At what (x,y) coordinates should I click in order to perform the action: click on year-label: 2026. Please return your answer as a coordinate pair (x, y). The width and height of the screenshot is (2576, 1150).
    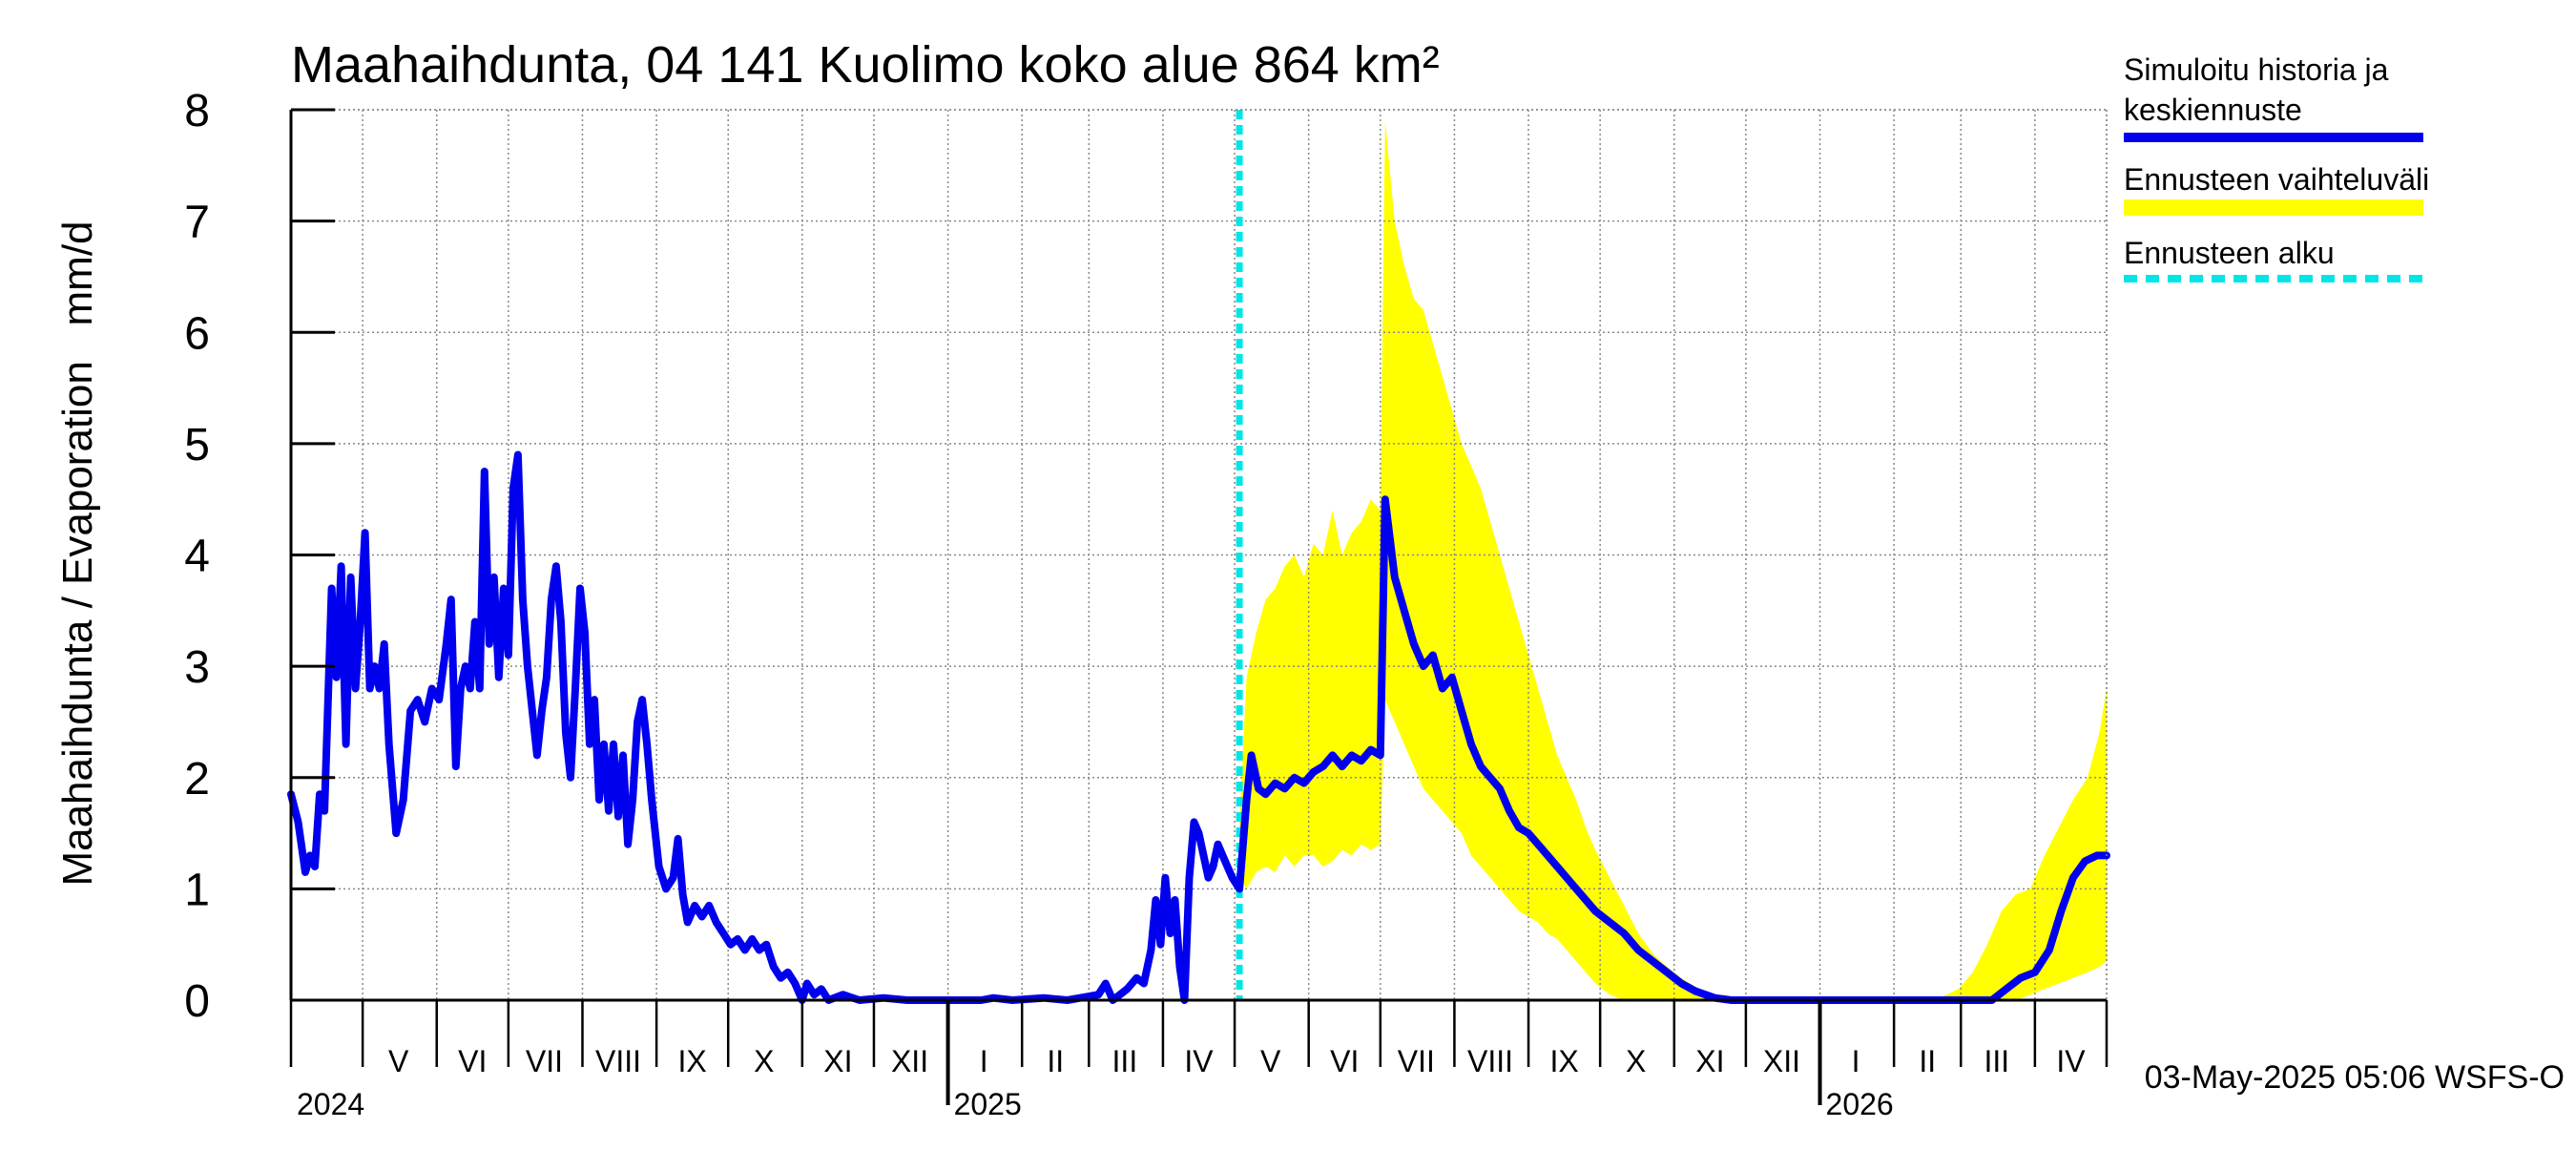
    Looking at the image, I should click on (1860, 1104).